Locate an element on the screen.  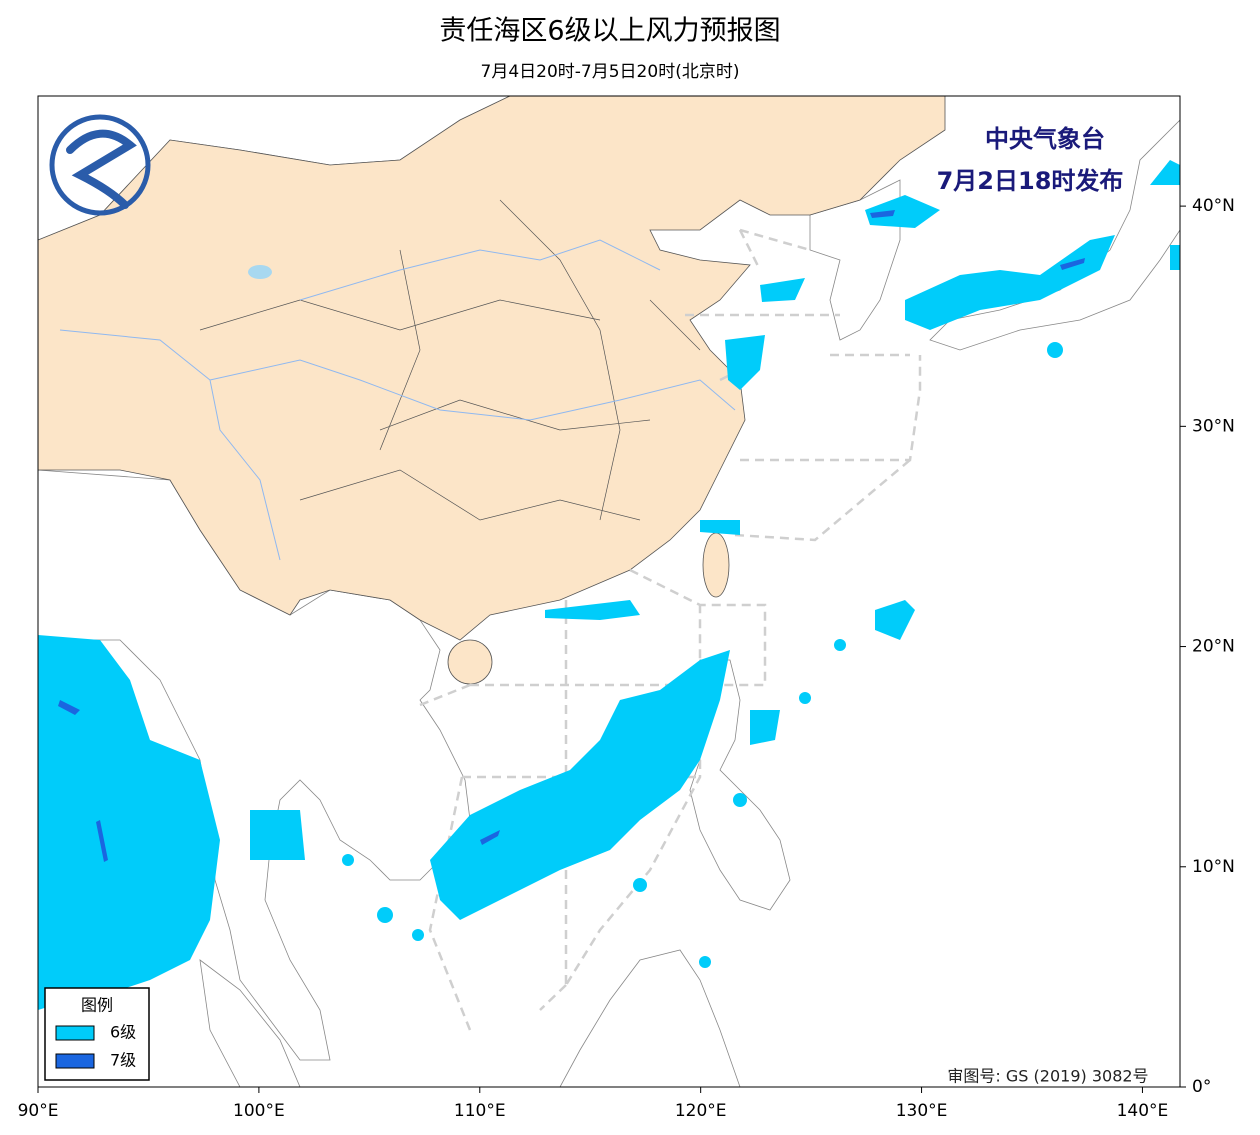
land-taiwan is located at coordinates (716, 565).